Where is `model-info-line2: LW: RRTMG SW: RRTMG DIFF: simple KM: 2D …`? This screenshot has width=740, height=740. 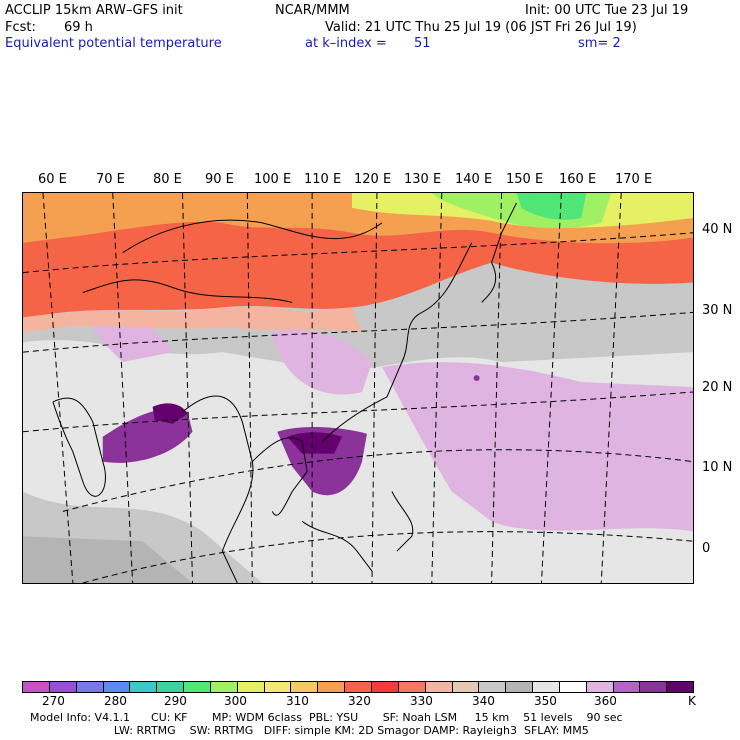 model-info-line2: LW: RRTMG SW: RRTMG DIFF: simple KM: 2D … is located at coordinates (309, 730).